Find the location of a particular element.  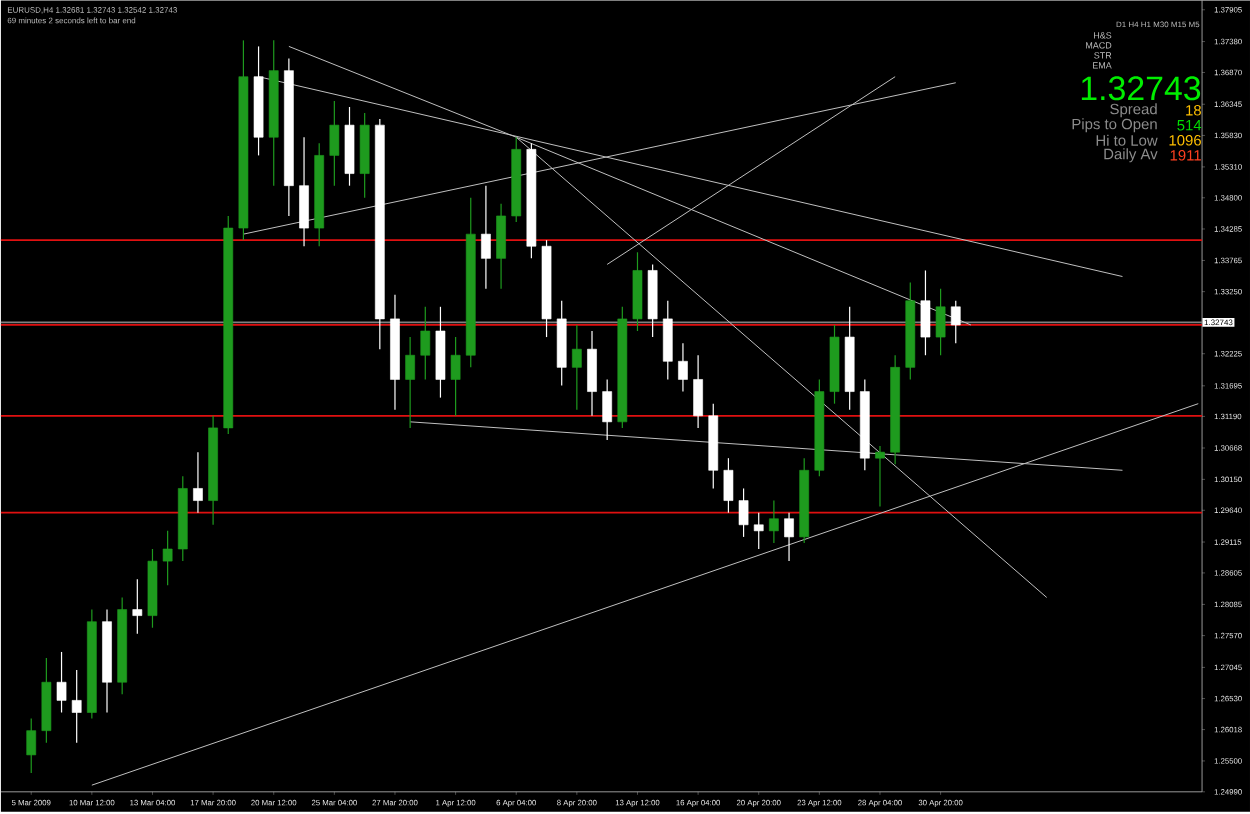

annotation: 1.32743 is located at coordinates (1141, 88).